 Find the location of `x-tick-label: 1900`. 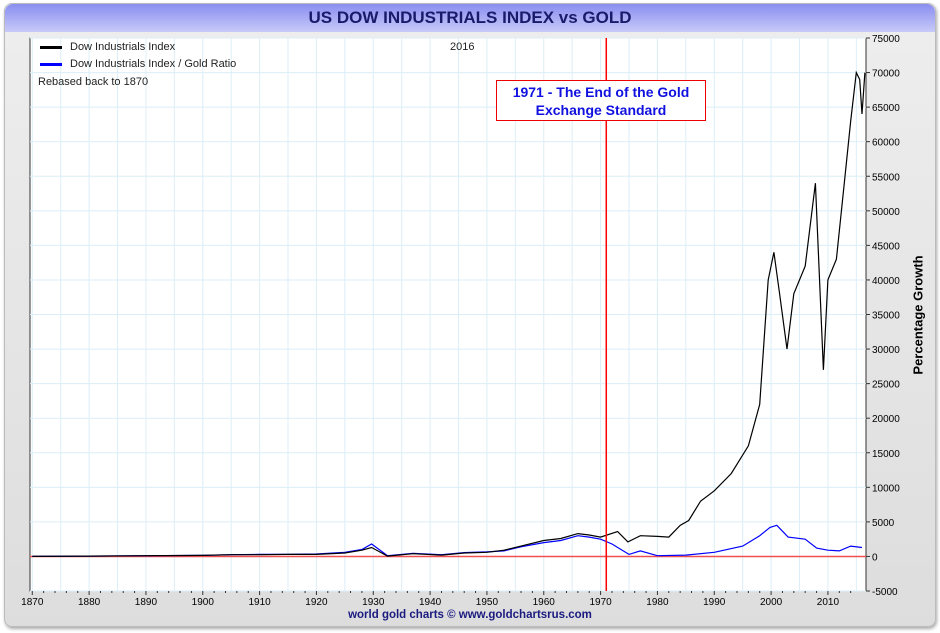

x-tick-label: 1900 is located at coordinates (203, 602).